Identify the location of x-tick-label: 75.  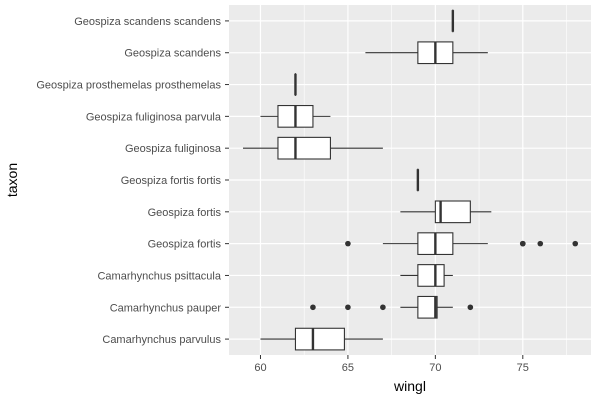
(523, 368).